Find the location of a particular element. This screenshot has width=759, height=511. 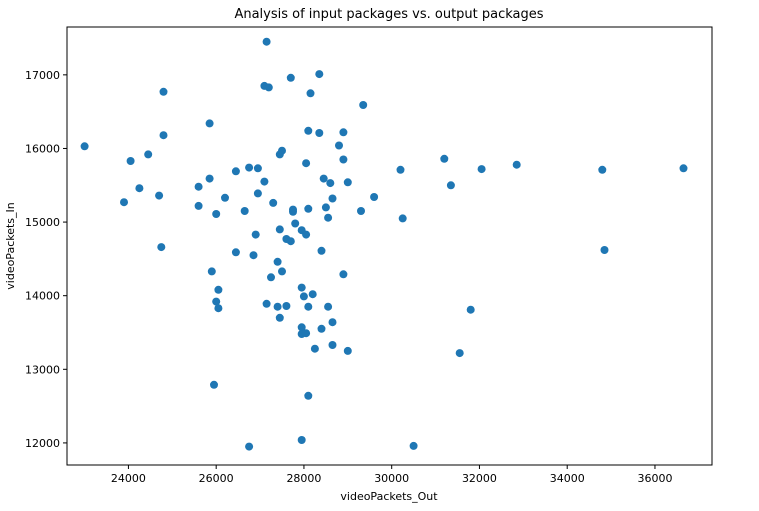

y-tick-label: 12000 is located at coordinates (42, 443).